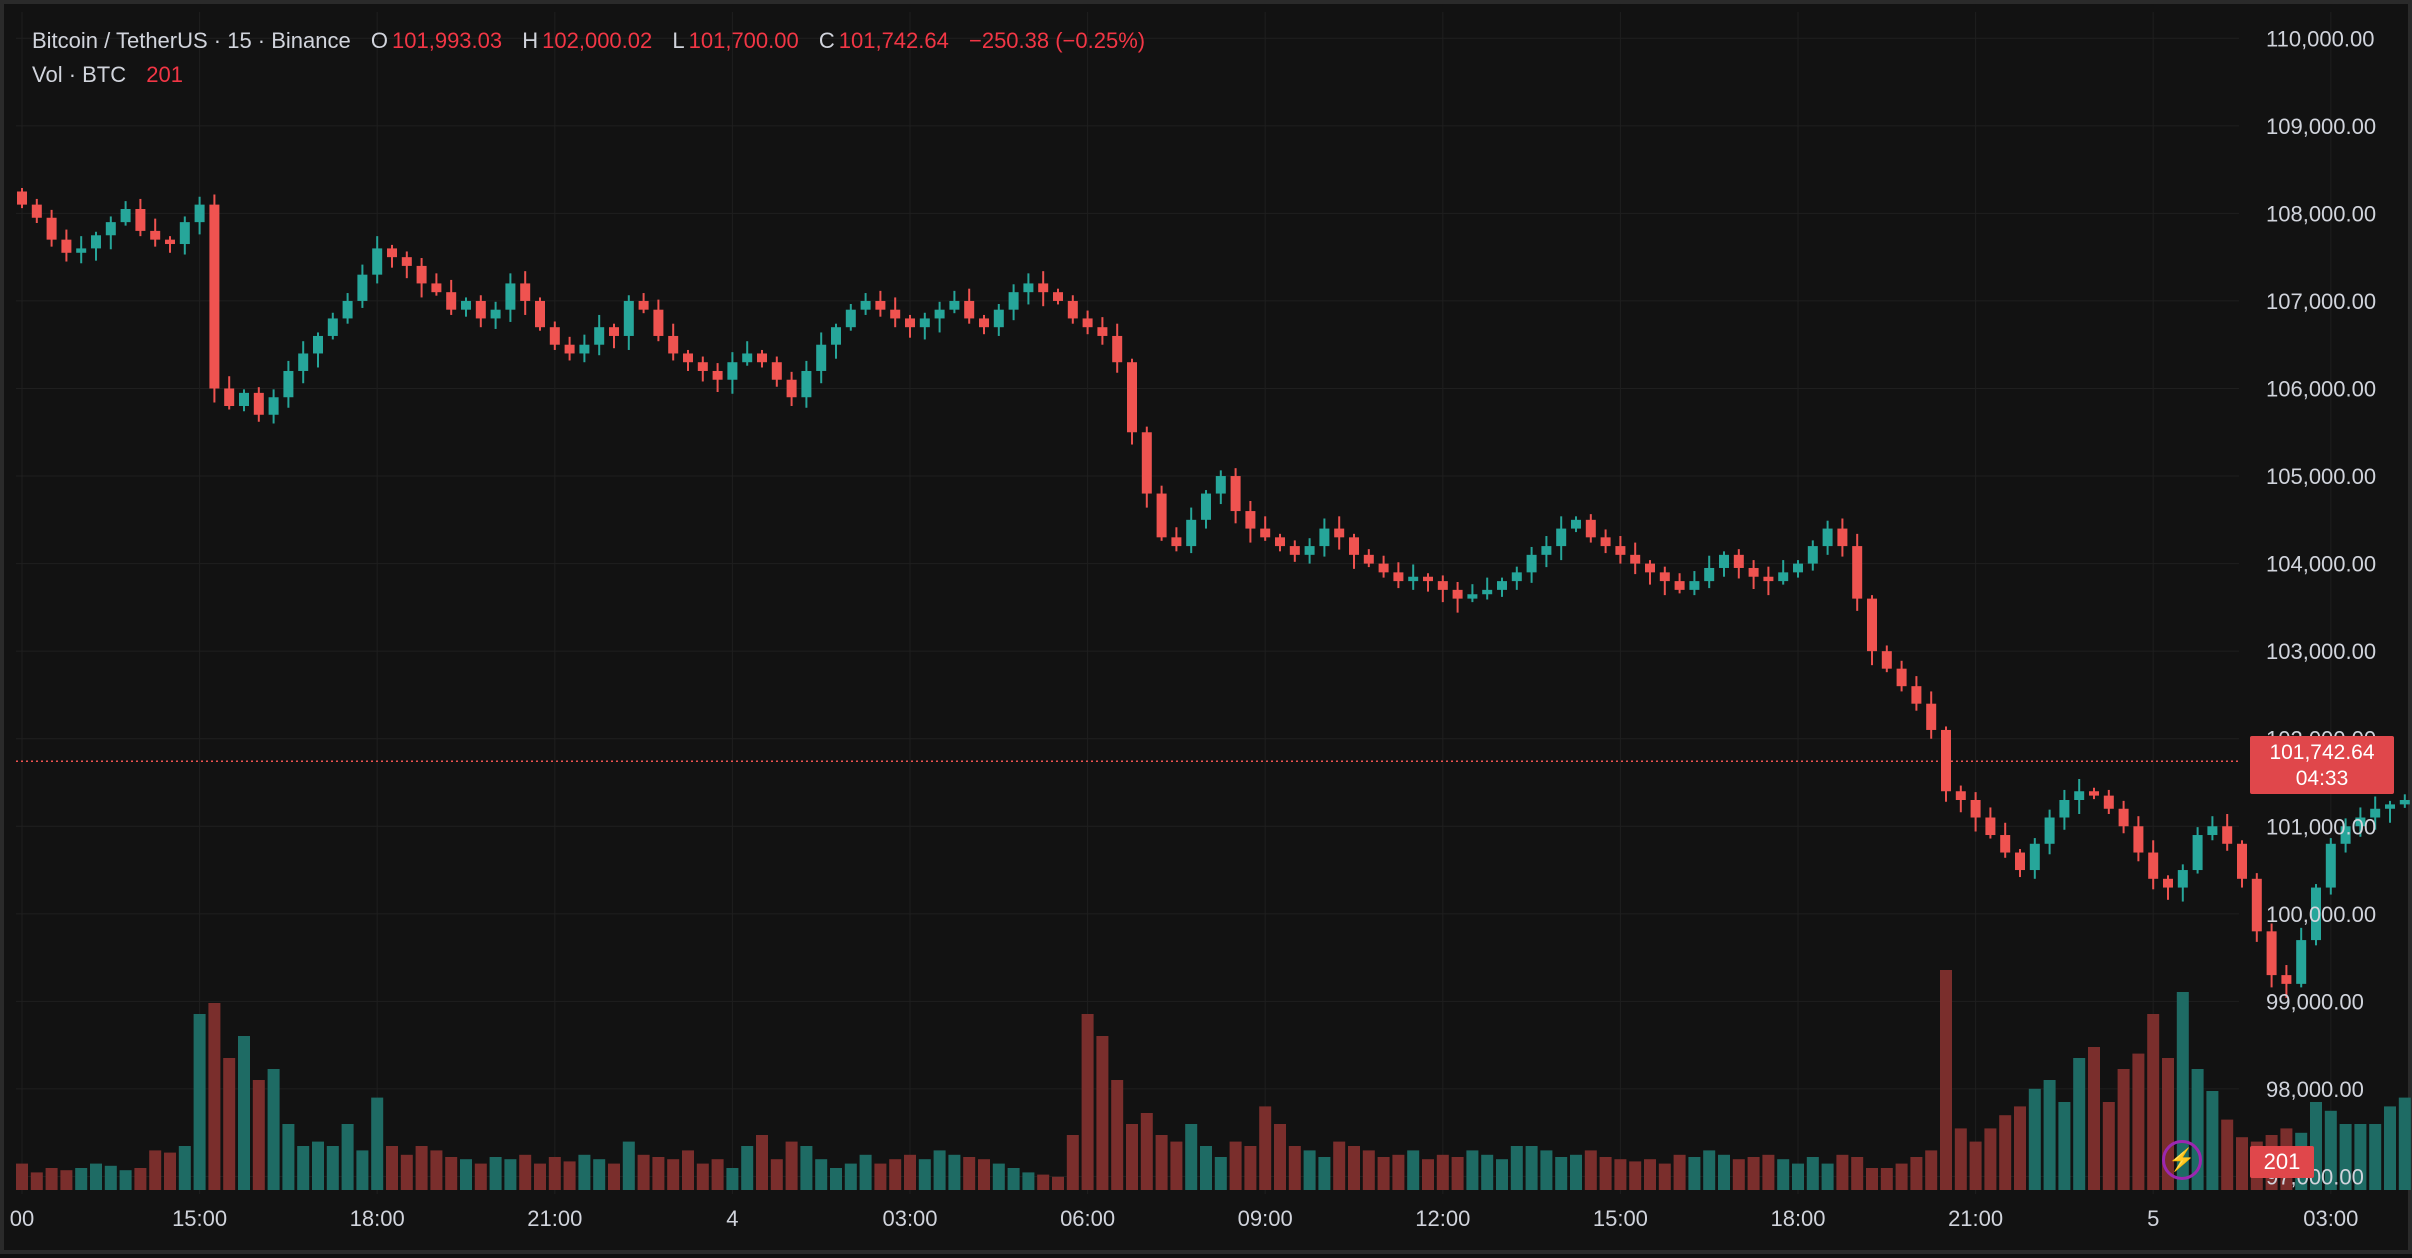  Describe the element at coordinates (2322, 778) in the screenshot. I see `bar-countdown: 04:33` at that location.